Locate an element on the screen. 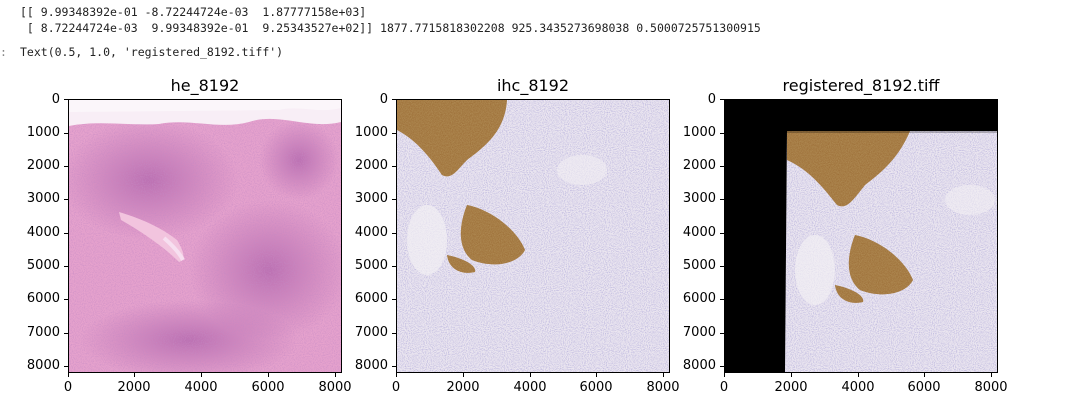 Image resolution: width=1071 pixels, height=419 pixels. panel-title-he: he_8192 is located at coordinates (205, 85).